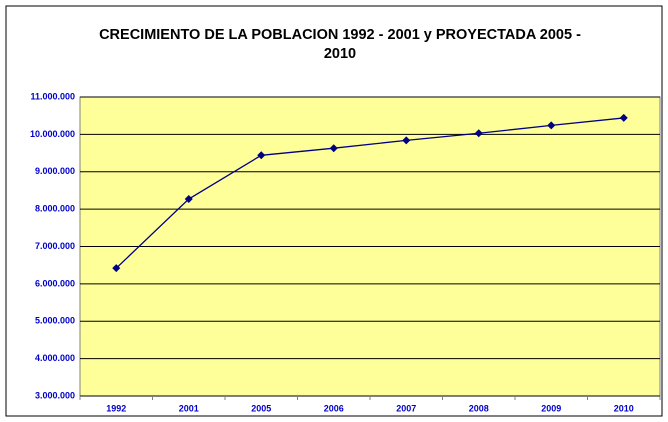 This screenshot has height=422, width=668. Describe the element at coordinates (55, 283) in the screenshot. I see `y-tick-label: 6.000.000` at that location.